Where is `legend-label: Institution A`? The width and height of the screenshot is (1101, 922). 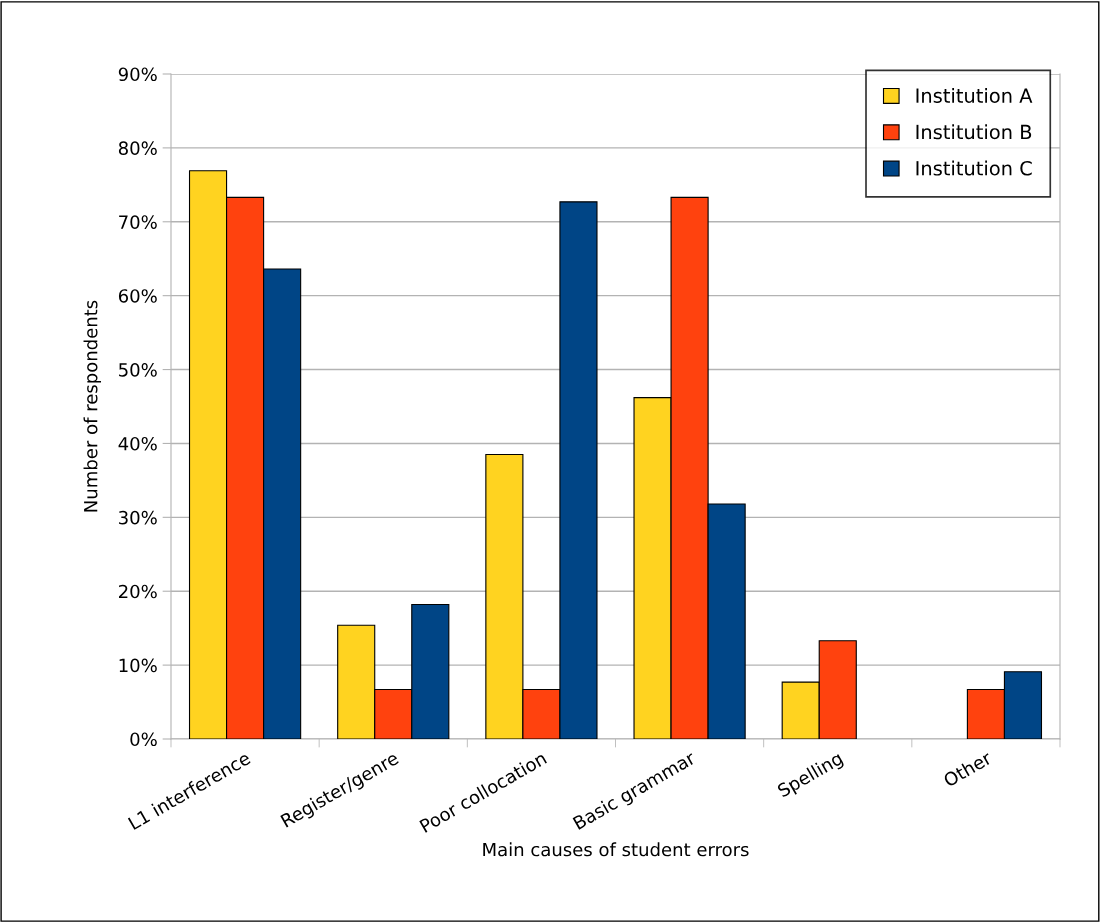
legend-label: Institution A is located at coordinates (974, 95).